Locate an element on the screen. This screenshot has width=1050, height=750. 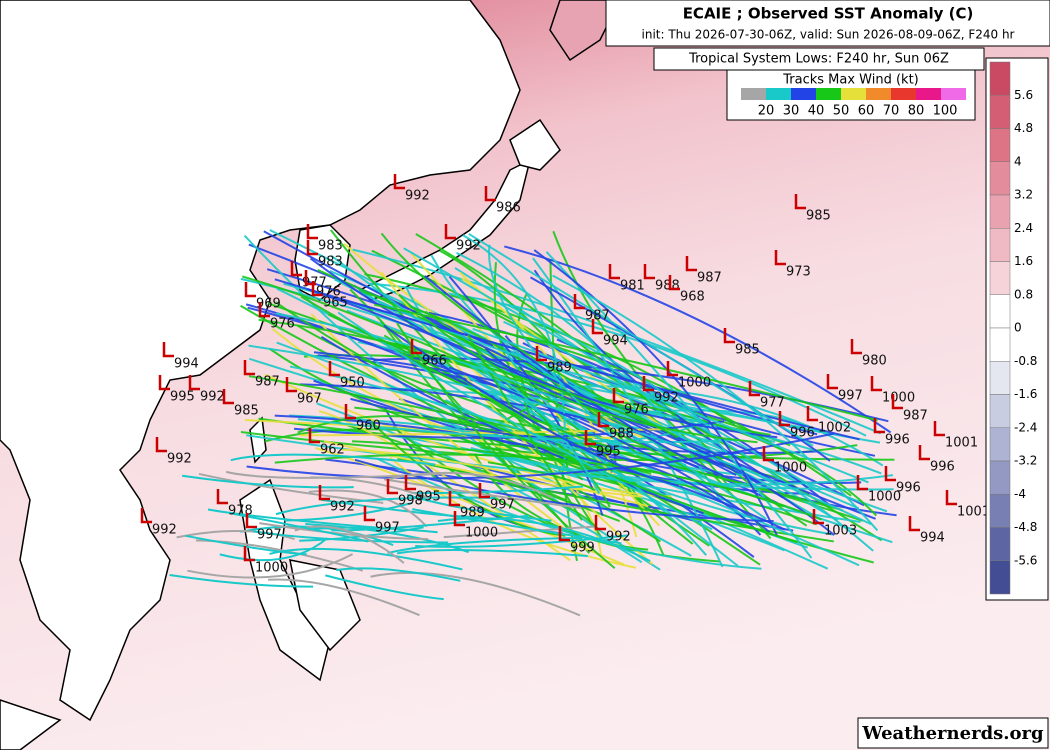
colorbar-label: -0.8 is located at coordinates (1025, 361).